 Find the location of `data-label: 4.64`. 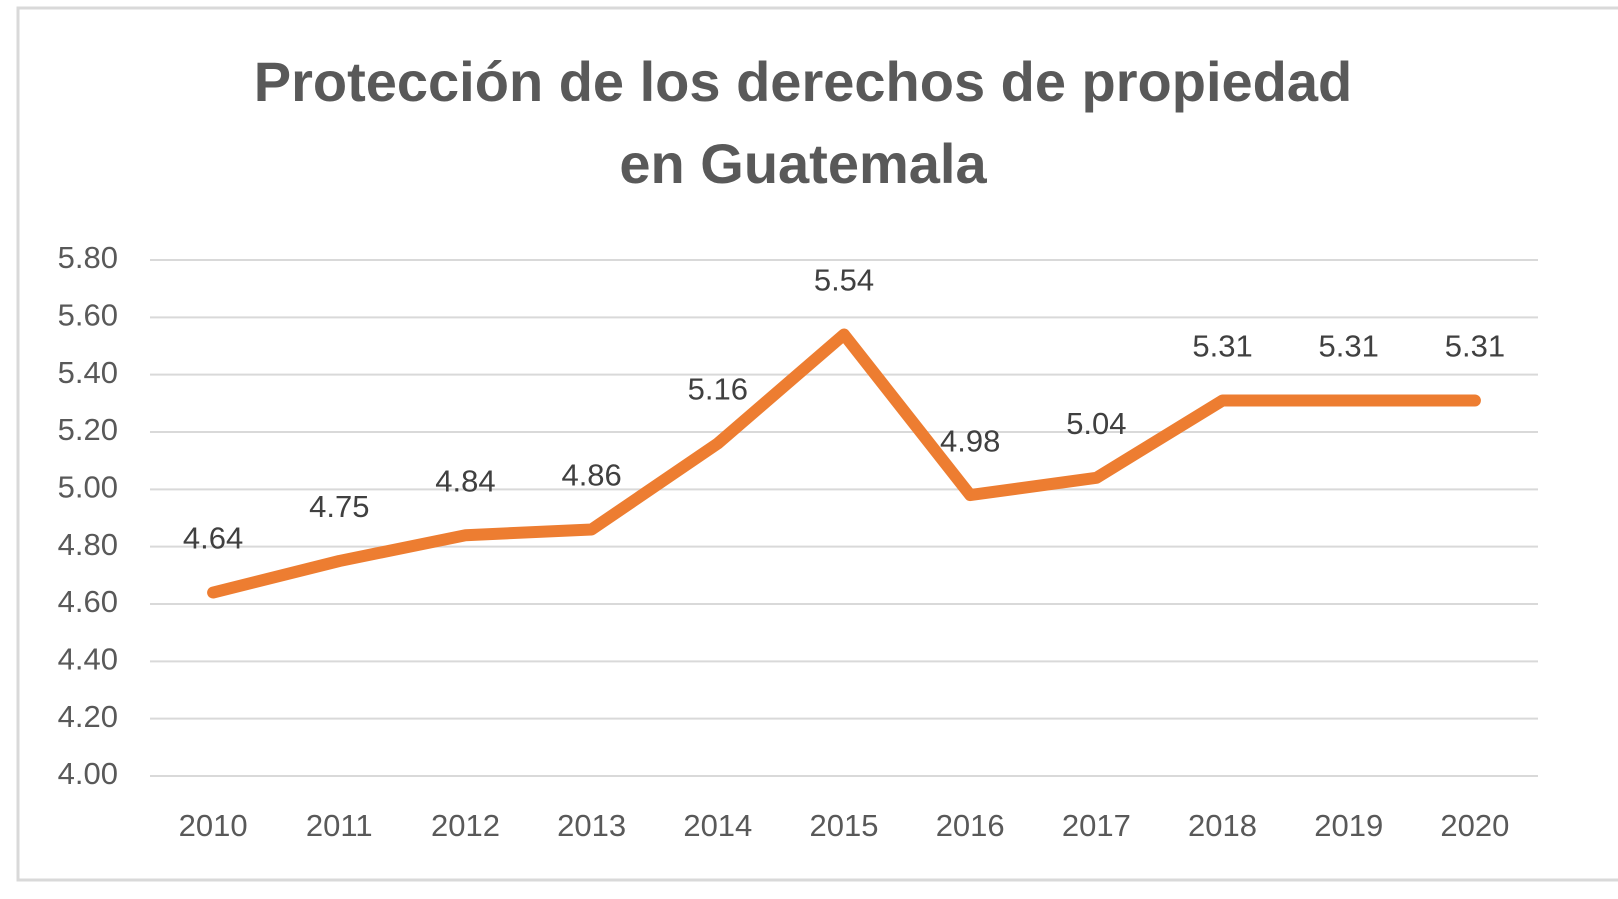

data-label: 4.64 is located at coordinates (213, 538).